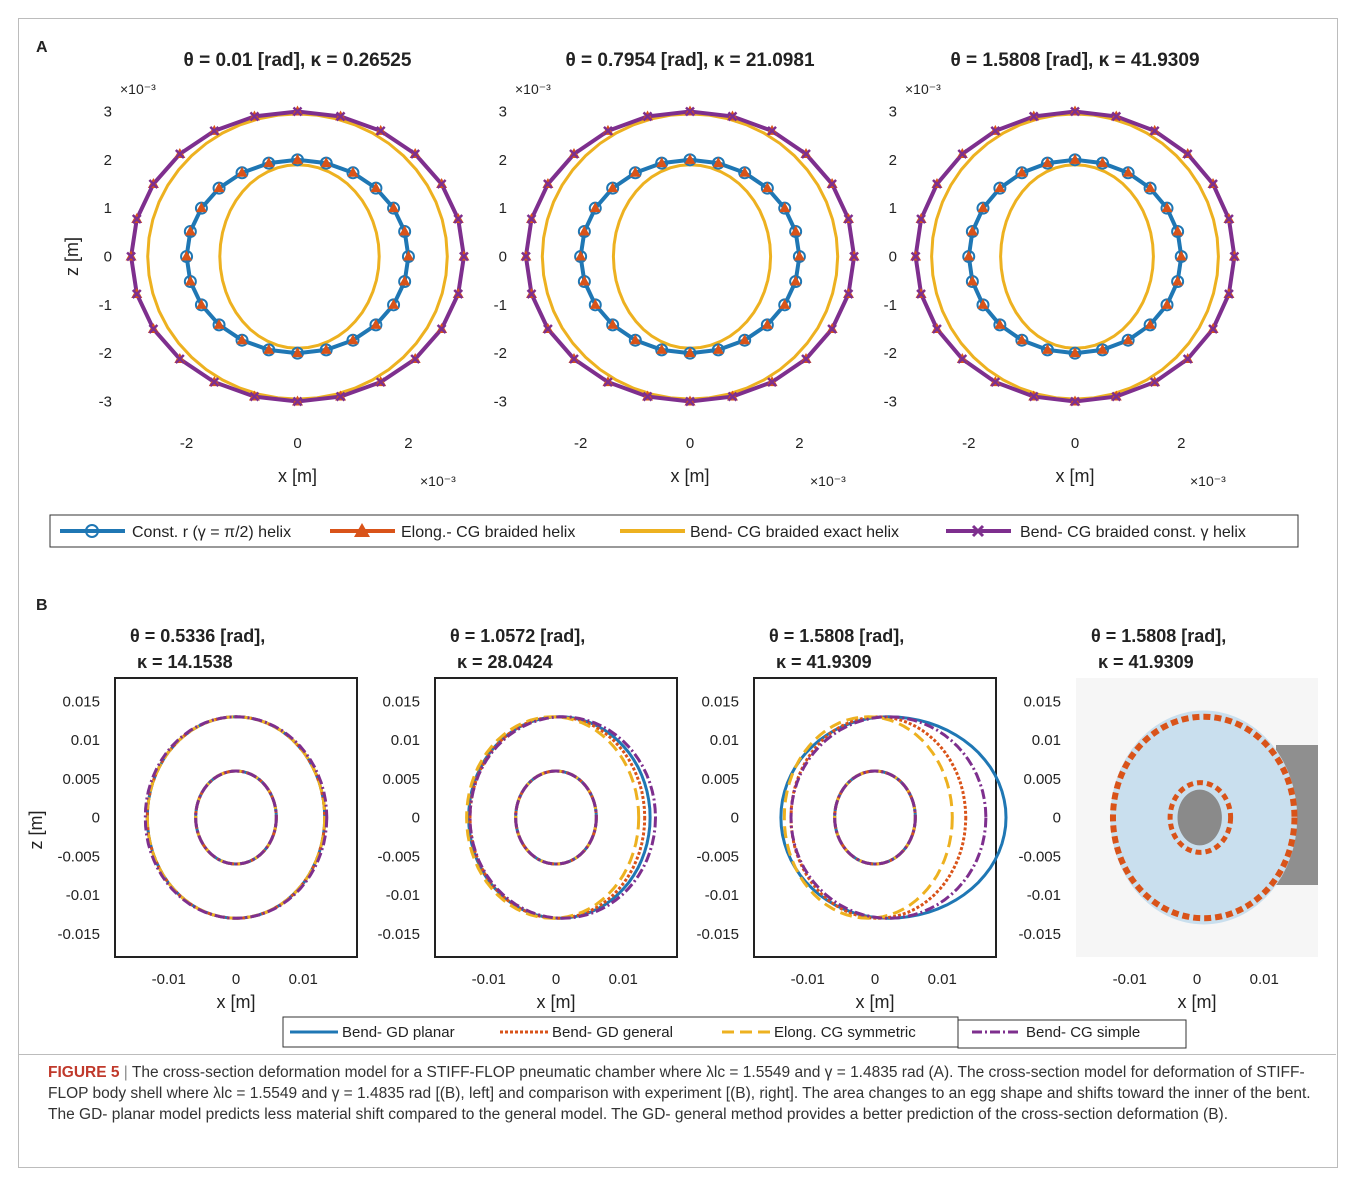  Describe the element at coordinates (211, 532) in the screenshot. I see `legend-a-label: Const. r (γ = π/2) helix` at that location.